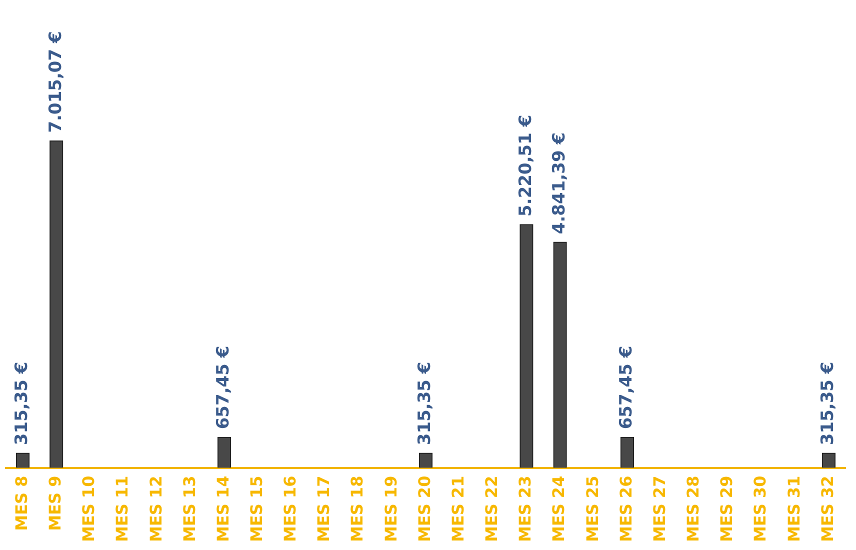 The image size is (856, 550). Describe the element at coordinates (526, 165) in the screenshot. I see `data-label: 5.220,51 €` at that location.